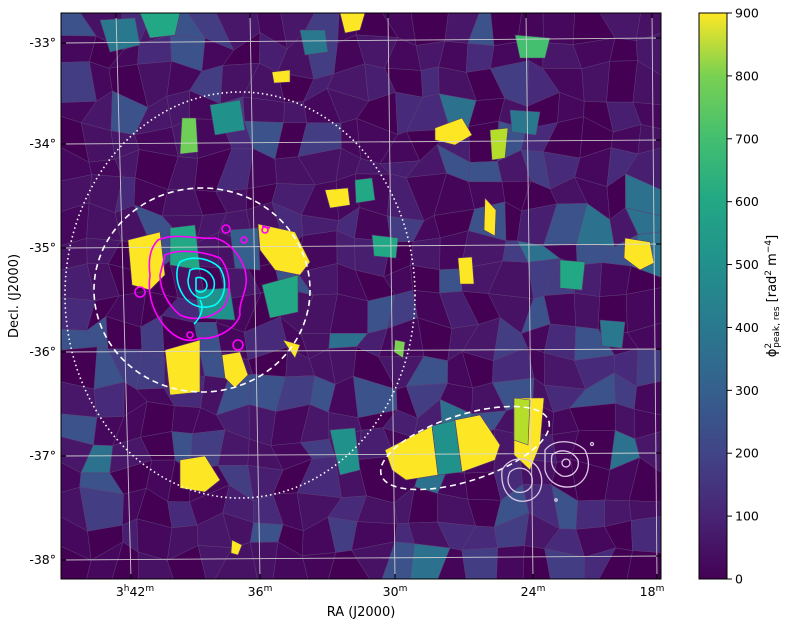  Describe the element at coordinates (739, 579) in the screenshot. I see `colorbar-tick-label: 0` at that location.